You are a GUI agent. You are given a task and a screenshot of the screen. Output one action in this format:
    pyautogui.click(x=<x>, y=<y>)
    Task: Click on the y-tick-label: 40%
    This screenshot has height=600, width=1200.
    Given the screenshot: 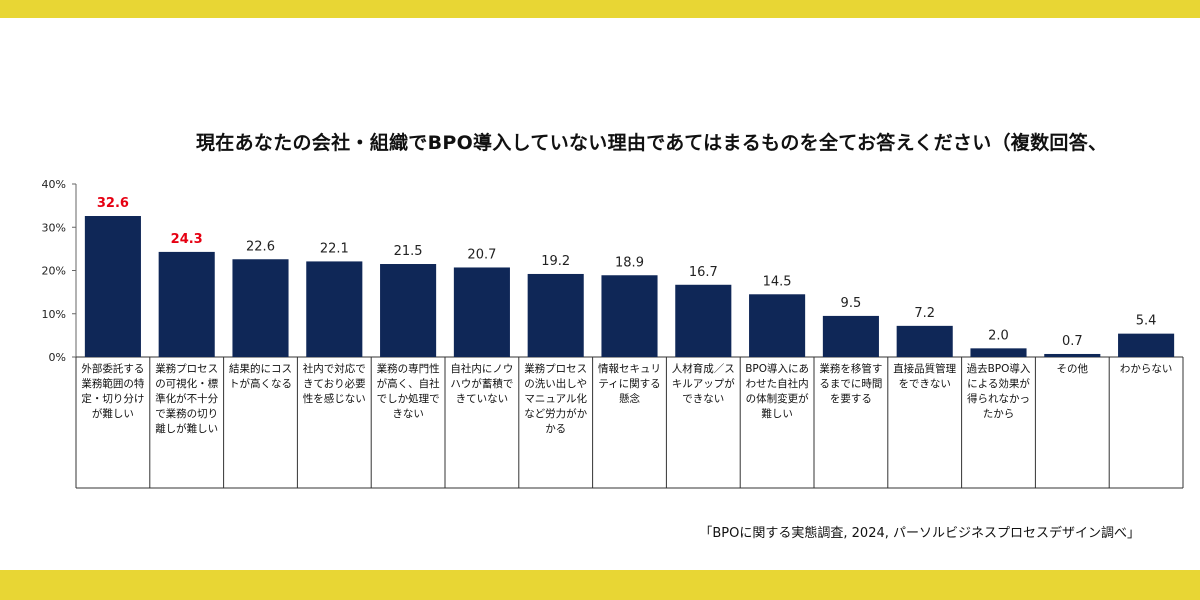 What is the action you would take?
    pyautogui.click(x=54, y=184)
    